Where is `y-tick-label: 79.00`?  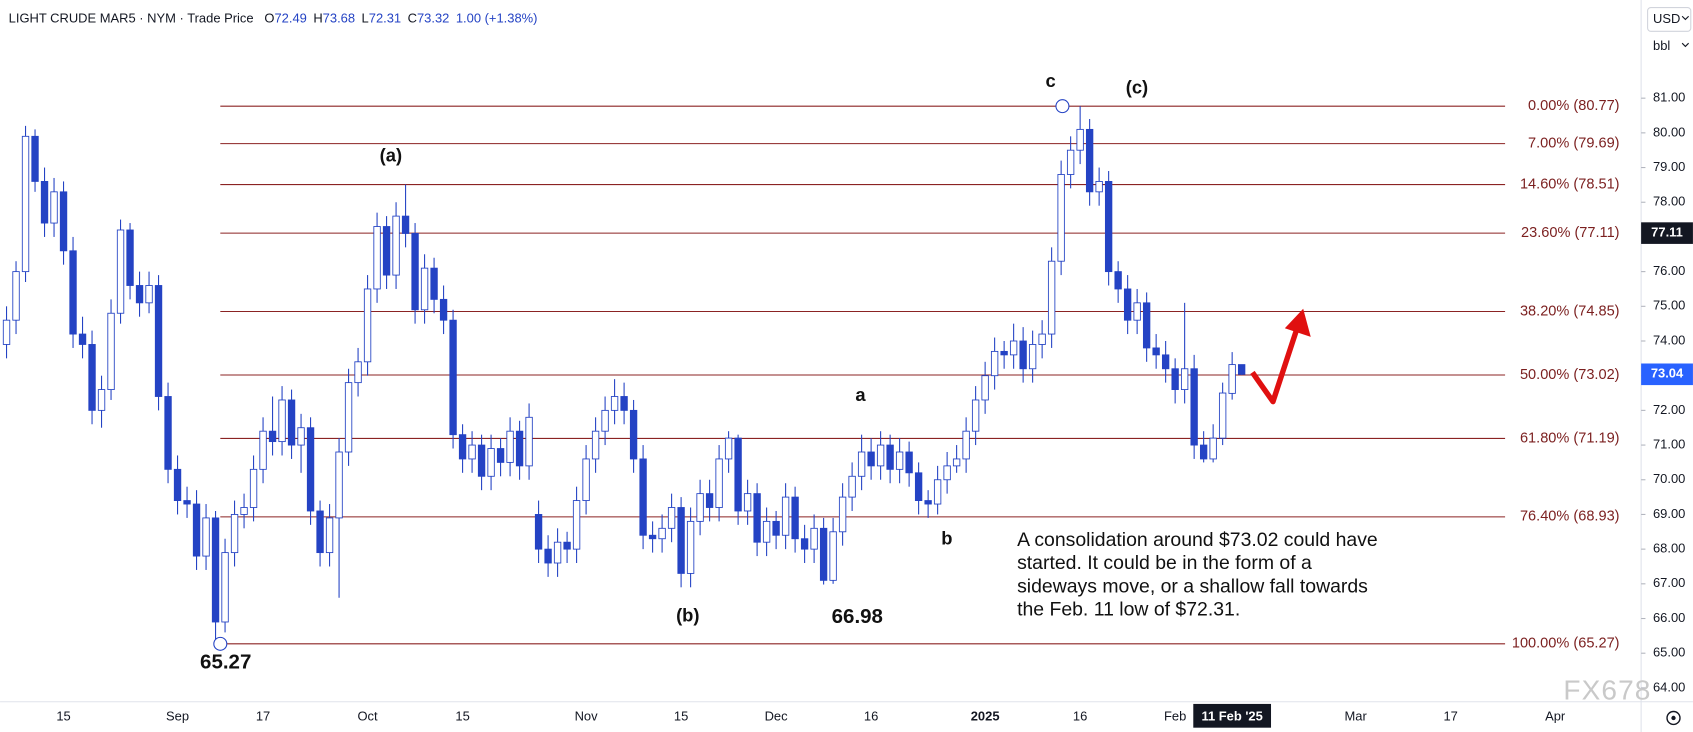 y-tick-label: 79.00 is located at coordinates (1669, 166).